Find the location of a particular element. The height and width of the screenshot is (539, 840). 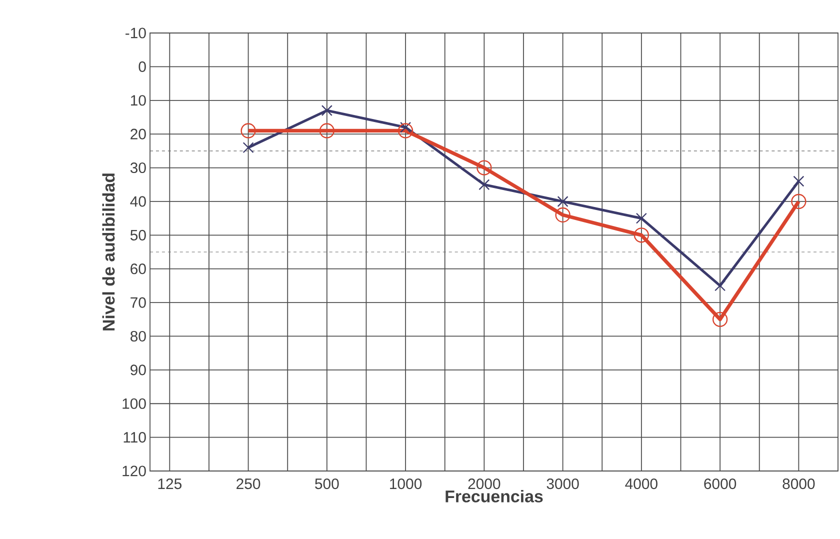

x-tick-label: 2000 is located at coordinates (484, 484).